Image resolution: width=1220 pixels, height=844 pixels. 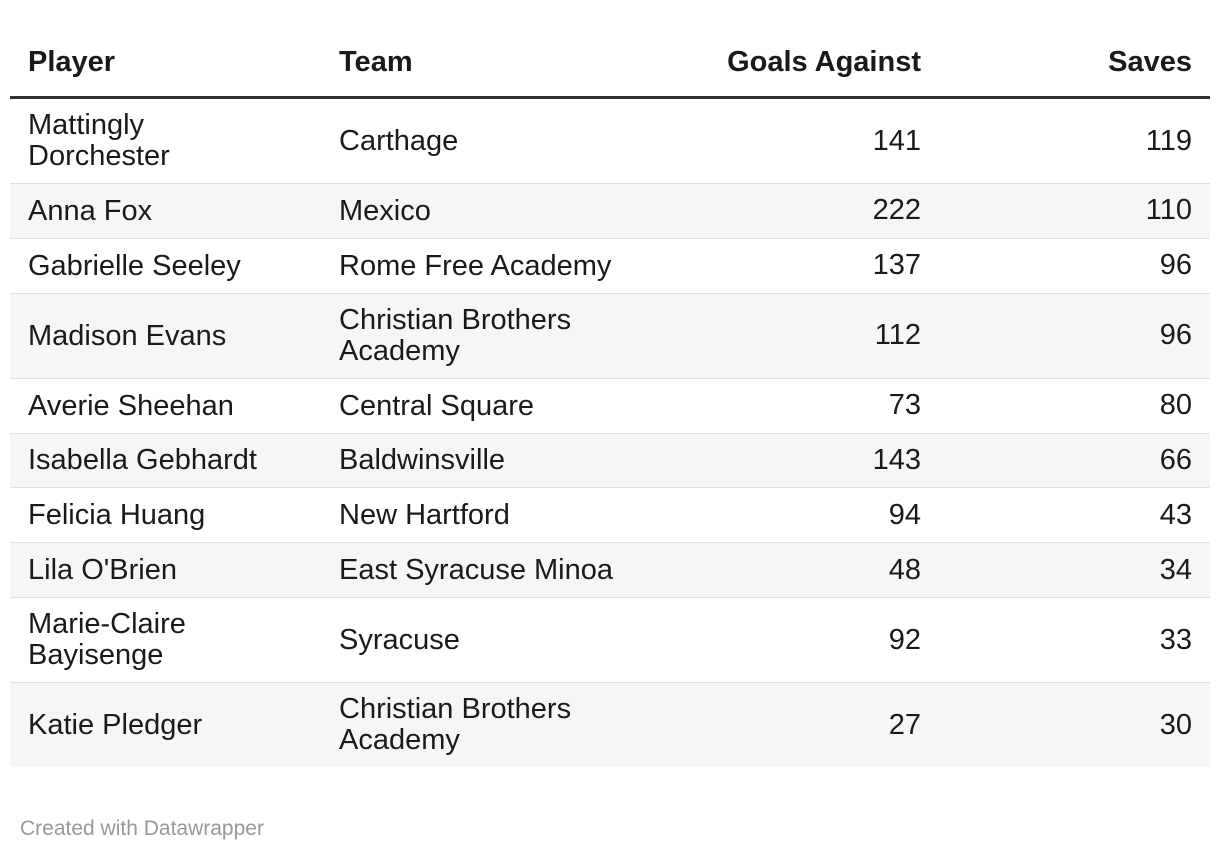 What do you see at coordinates (1175, 514) in the screenshot?
I see `saves-value: 43` at bounding box center [1175, 514].